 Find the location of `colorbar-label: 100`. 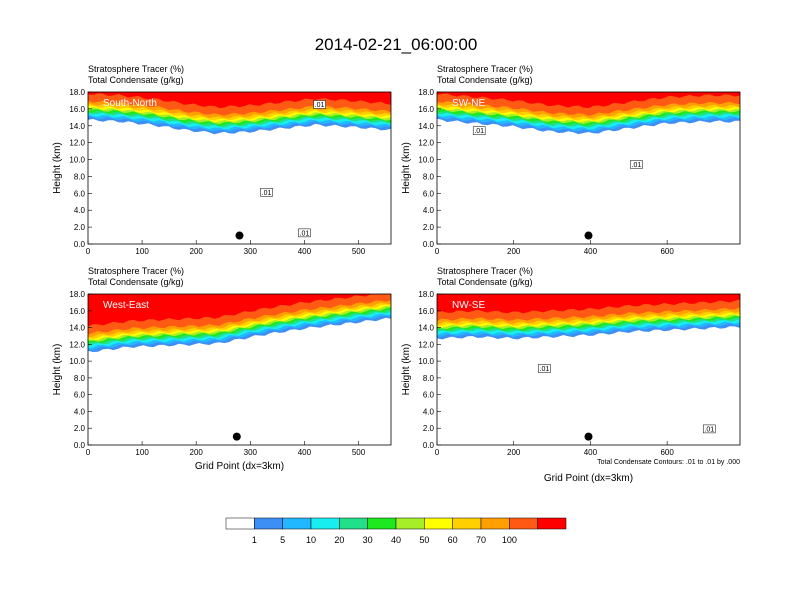

colorbar-label: 100 is located at coordinates (509, 540).